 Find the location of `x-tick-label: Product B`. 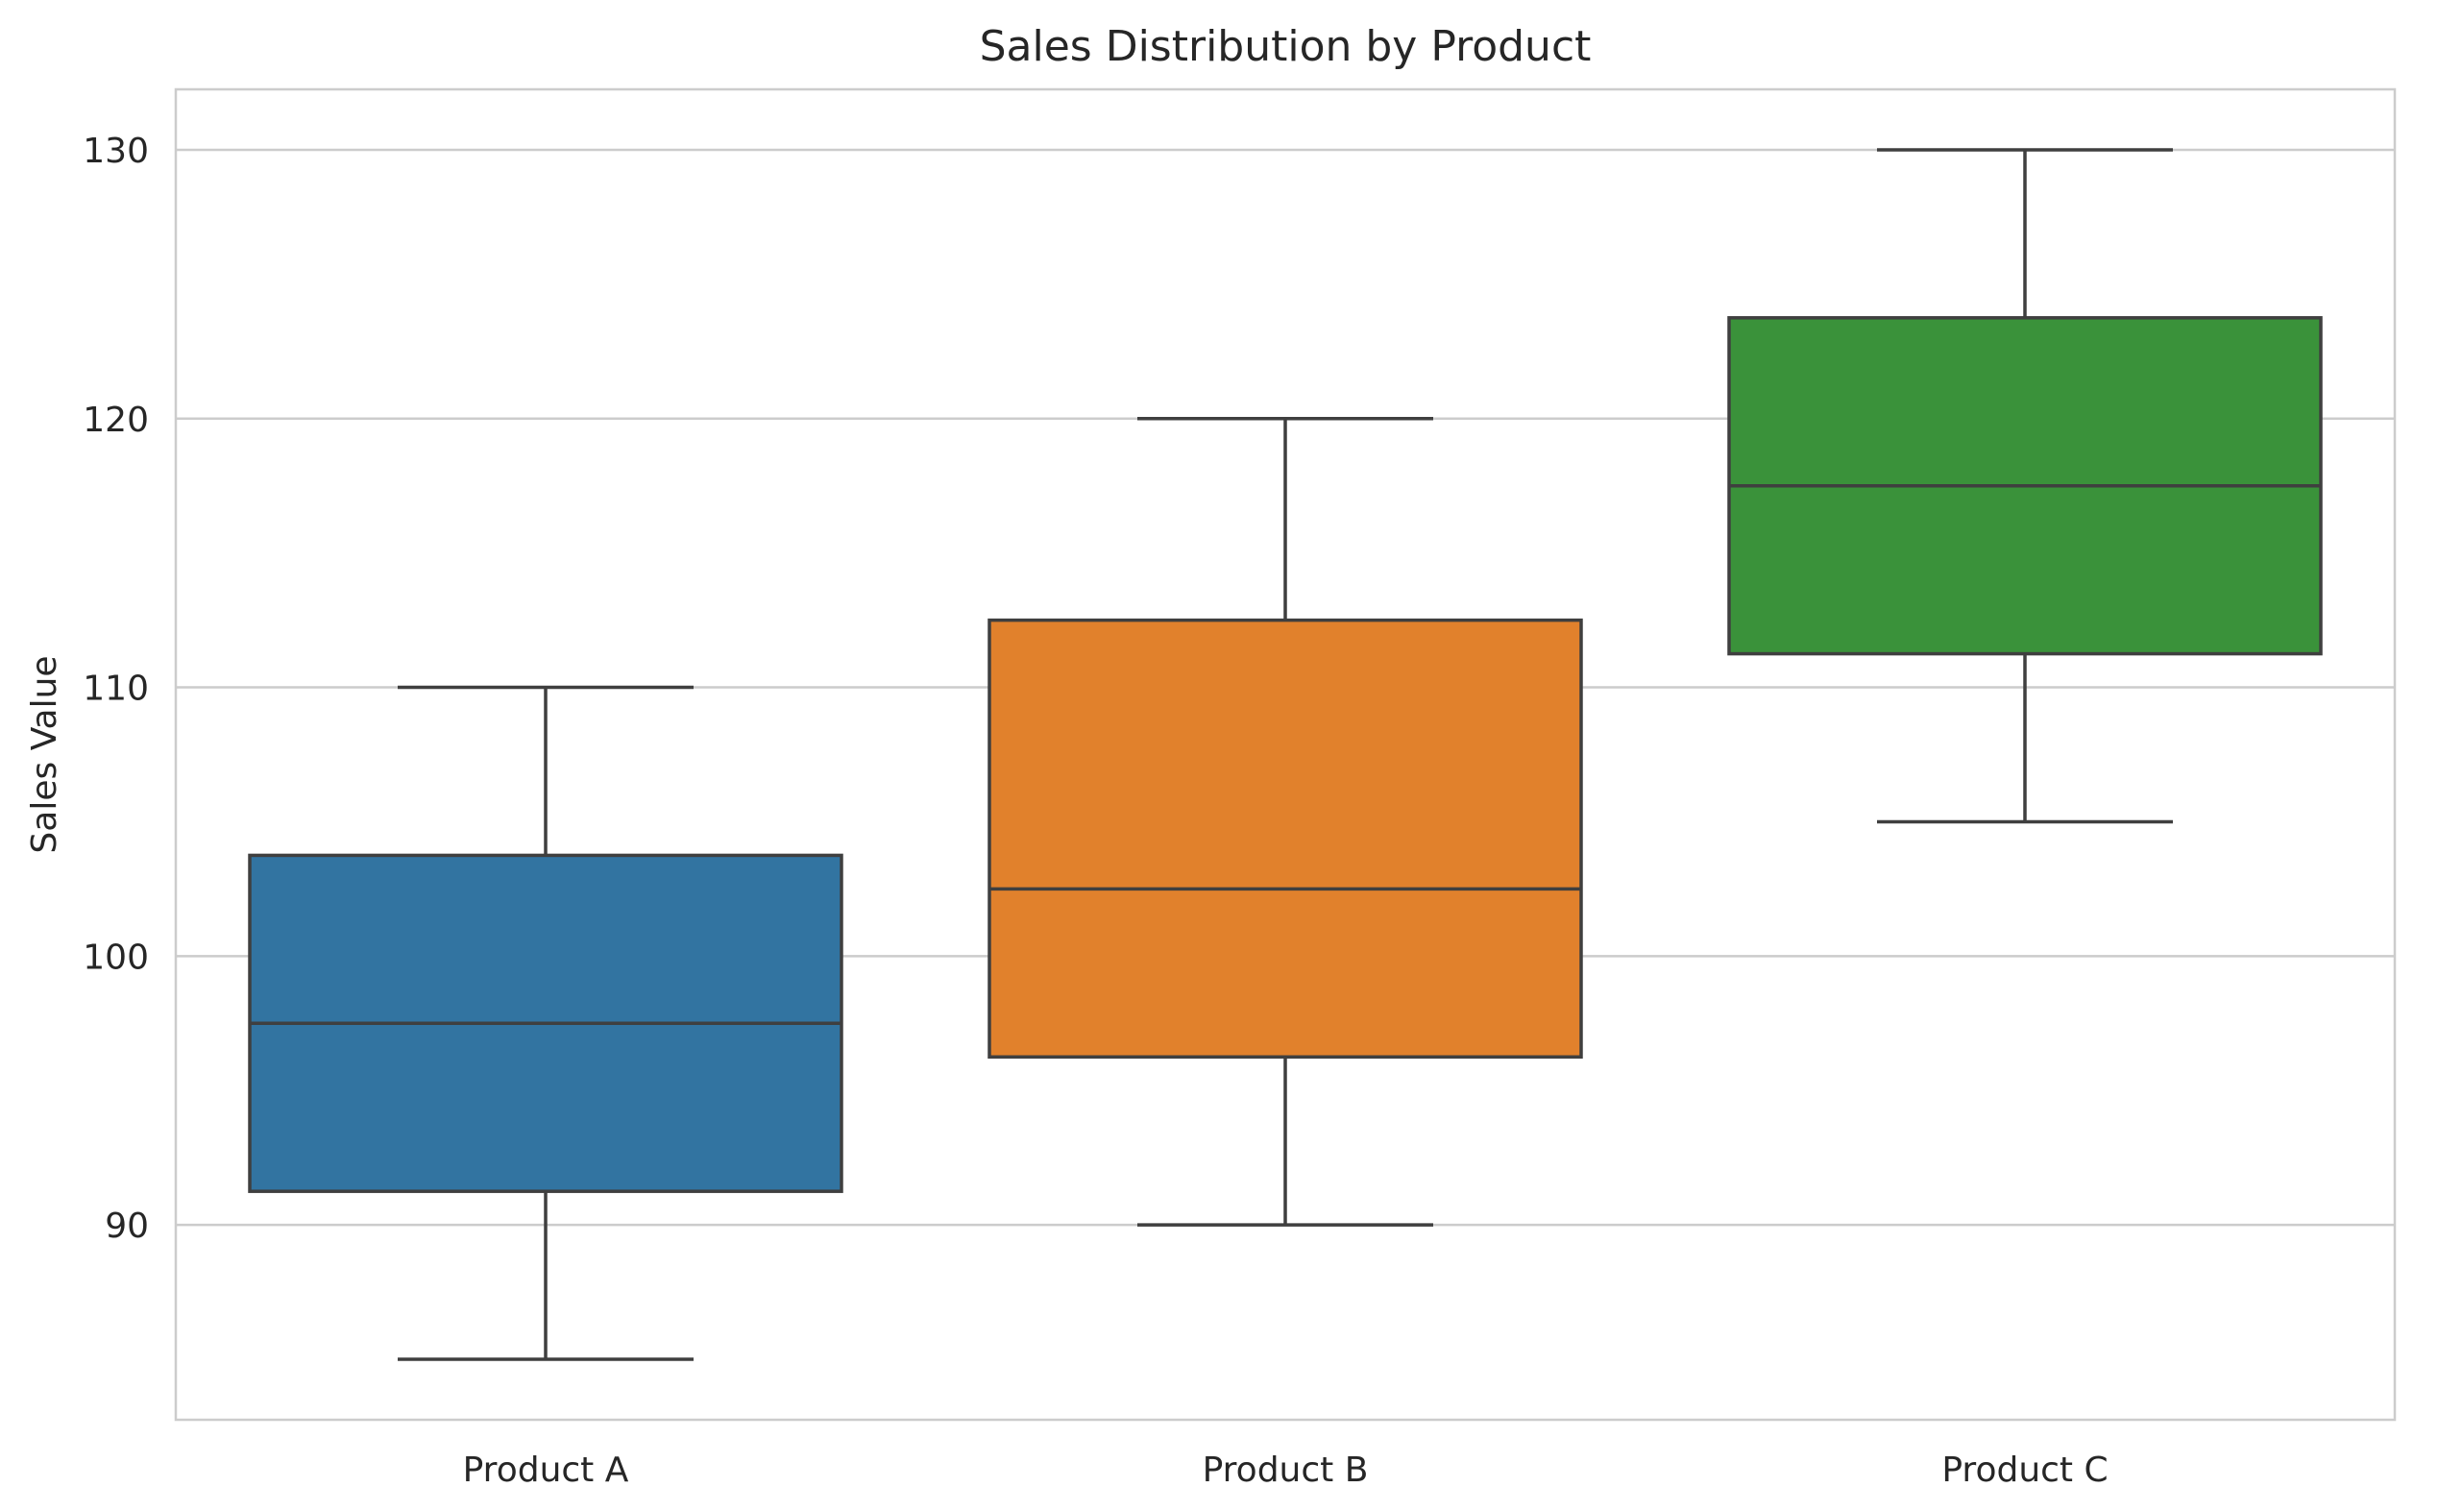

x-tick-label: Product B is located at coordinates (1286, 1470).